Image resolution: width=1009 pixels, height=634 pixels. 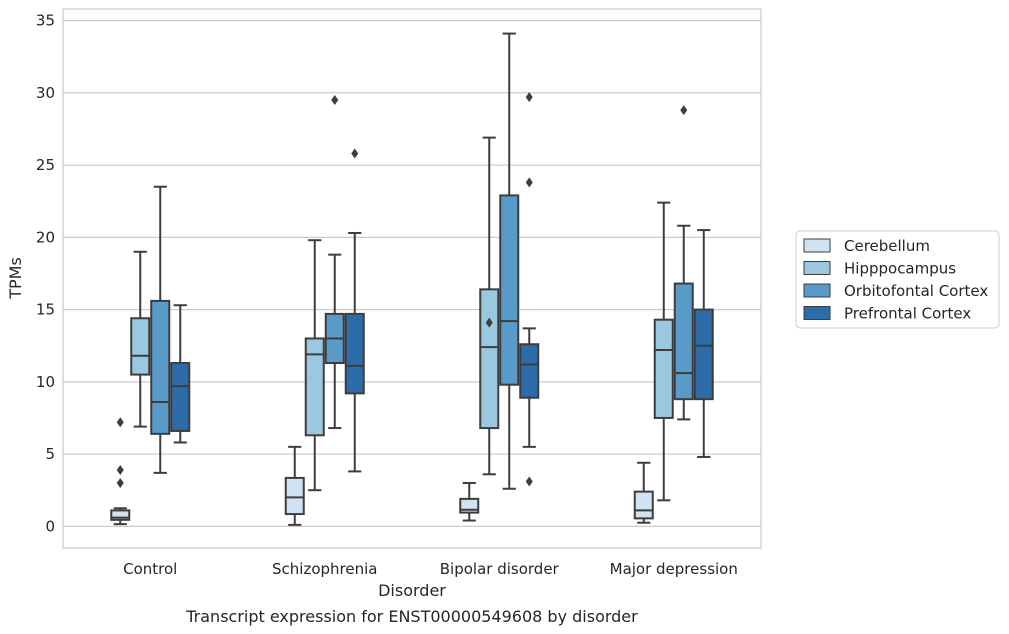 What do you see at coordinates (45, 274) in the screenshot?
I see `y-tick-labels: 0 5 10 15 20 25 30 35` at bounding box center [45, 274].